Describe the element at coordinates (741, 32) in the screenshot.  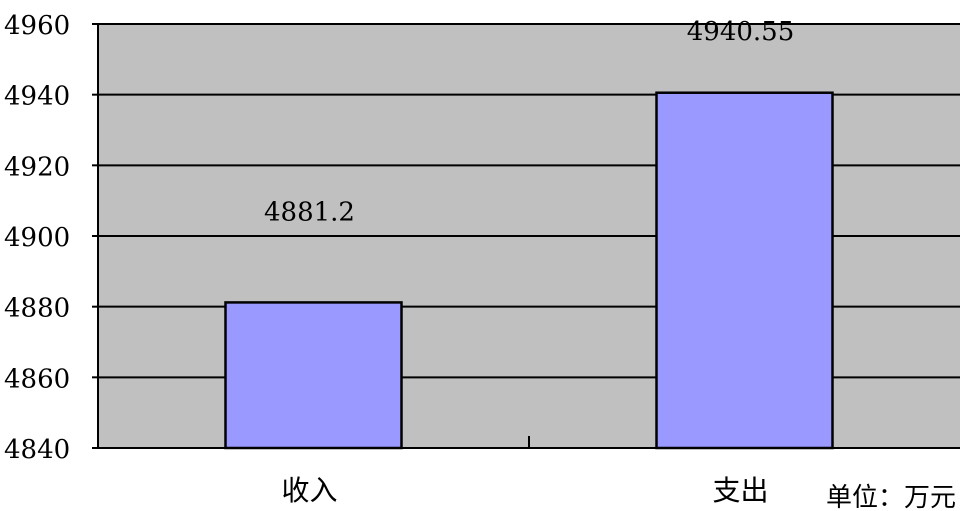
I see `data-label: 4940.55` at that location.